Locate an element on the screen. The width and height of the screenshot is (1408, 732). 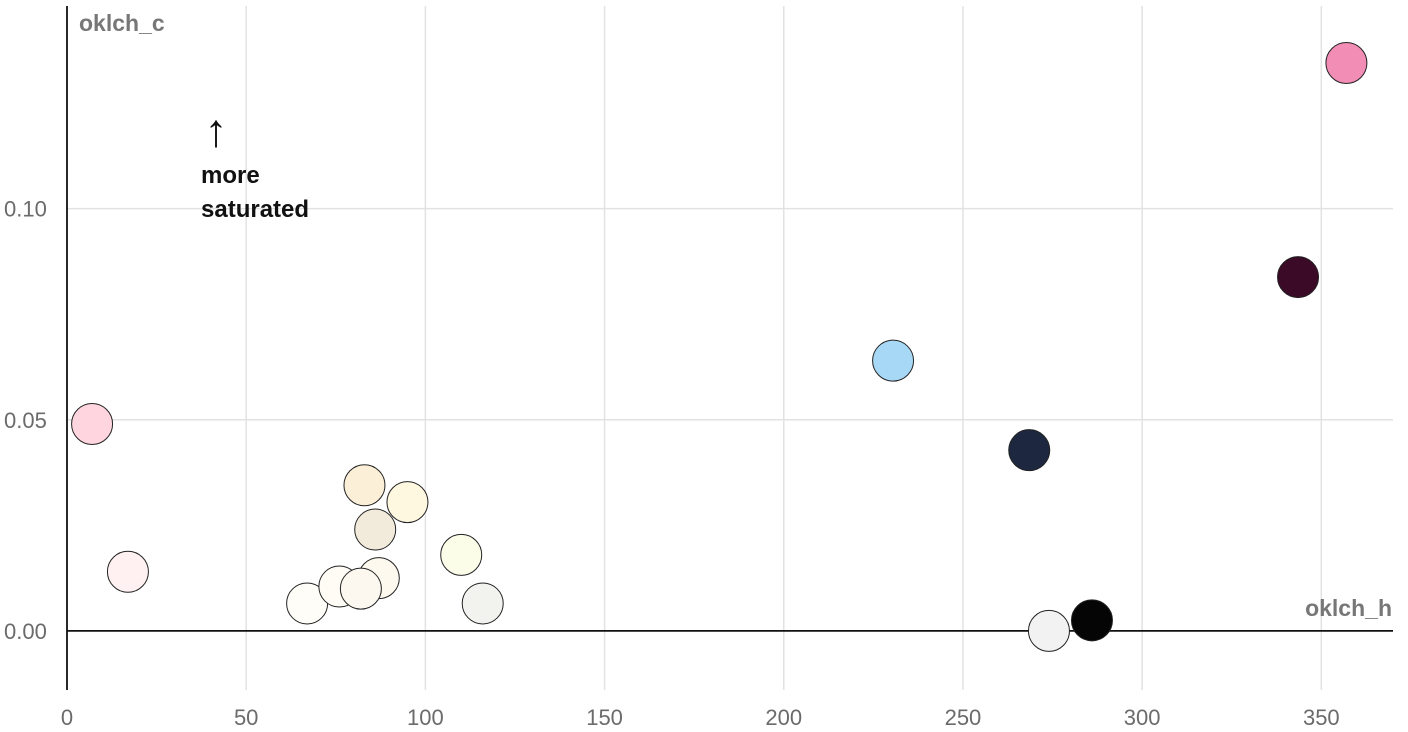
x-tick-label: 0 is located at coordinates (67, 717).